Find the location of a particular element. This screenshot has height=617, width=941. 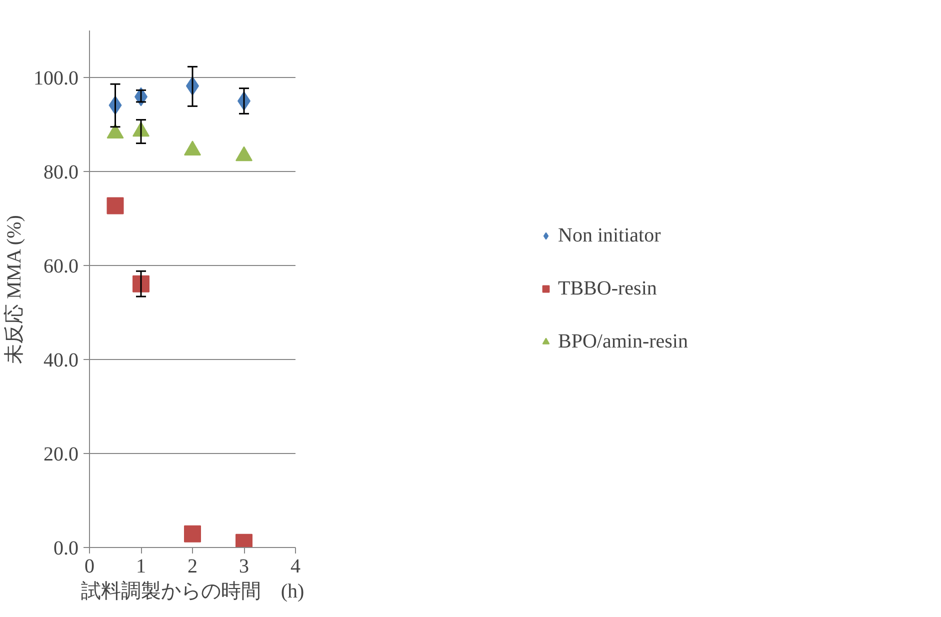

y-tick-label: 60.0 is located at coordinates (61, 267).